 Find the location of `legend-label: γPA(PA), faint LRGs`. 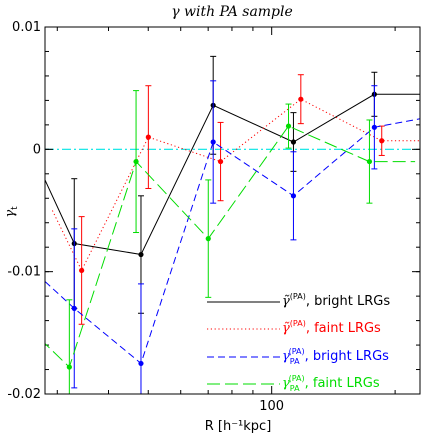

legend-label: γPA(PA), faint LRGs is located at coordinates (331, 383).